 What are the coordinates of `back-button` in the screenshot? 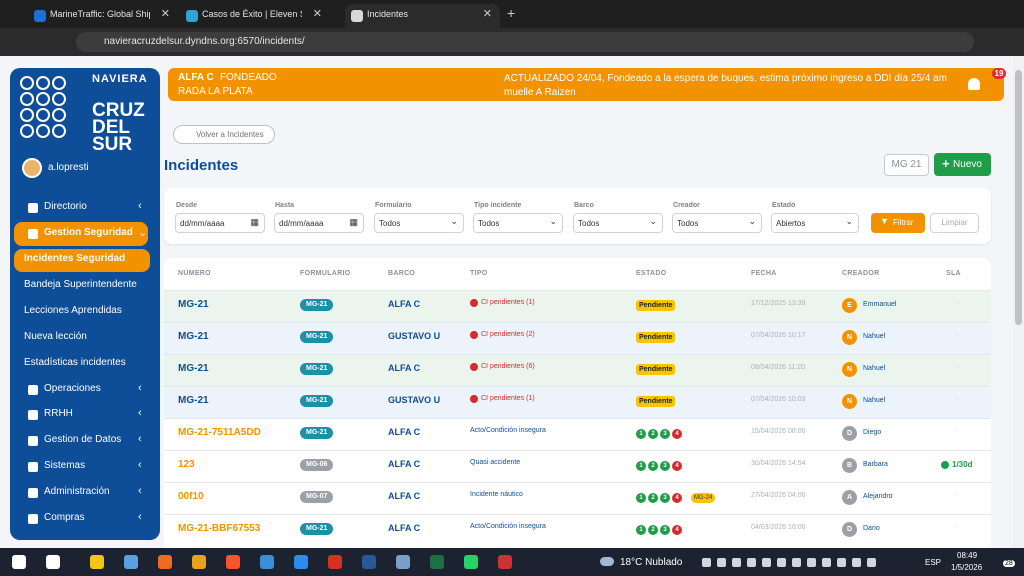 It's located at (224, 134).